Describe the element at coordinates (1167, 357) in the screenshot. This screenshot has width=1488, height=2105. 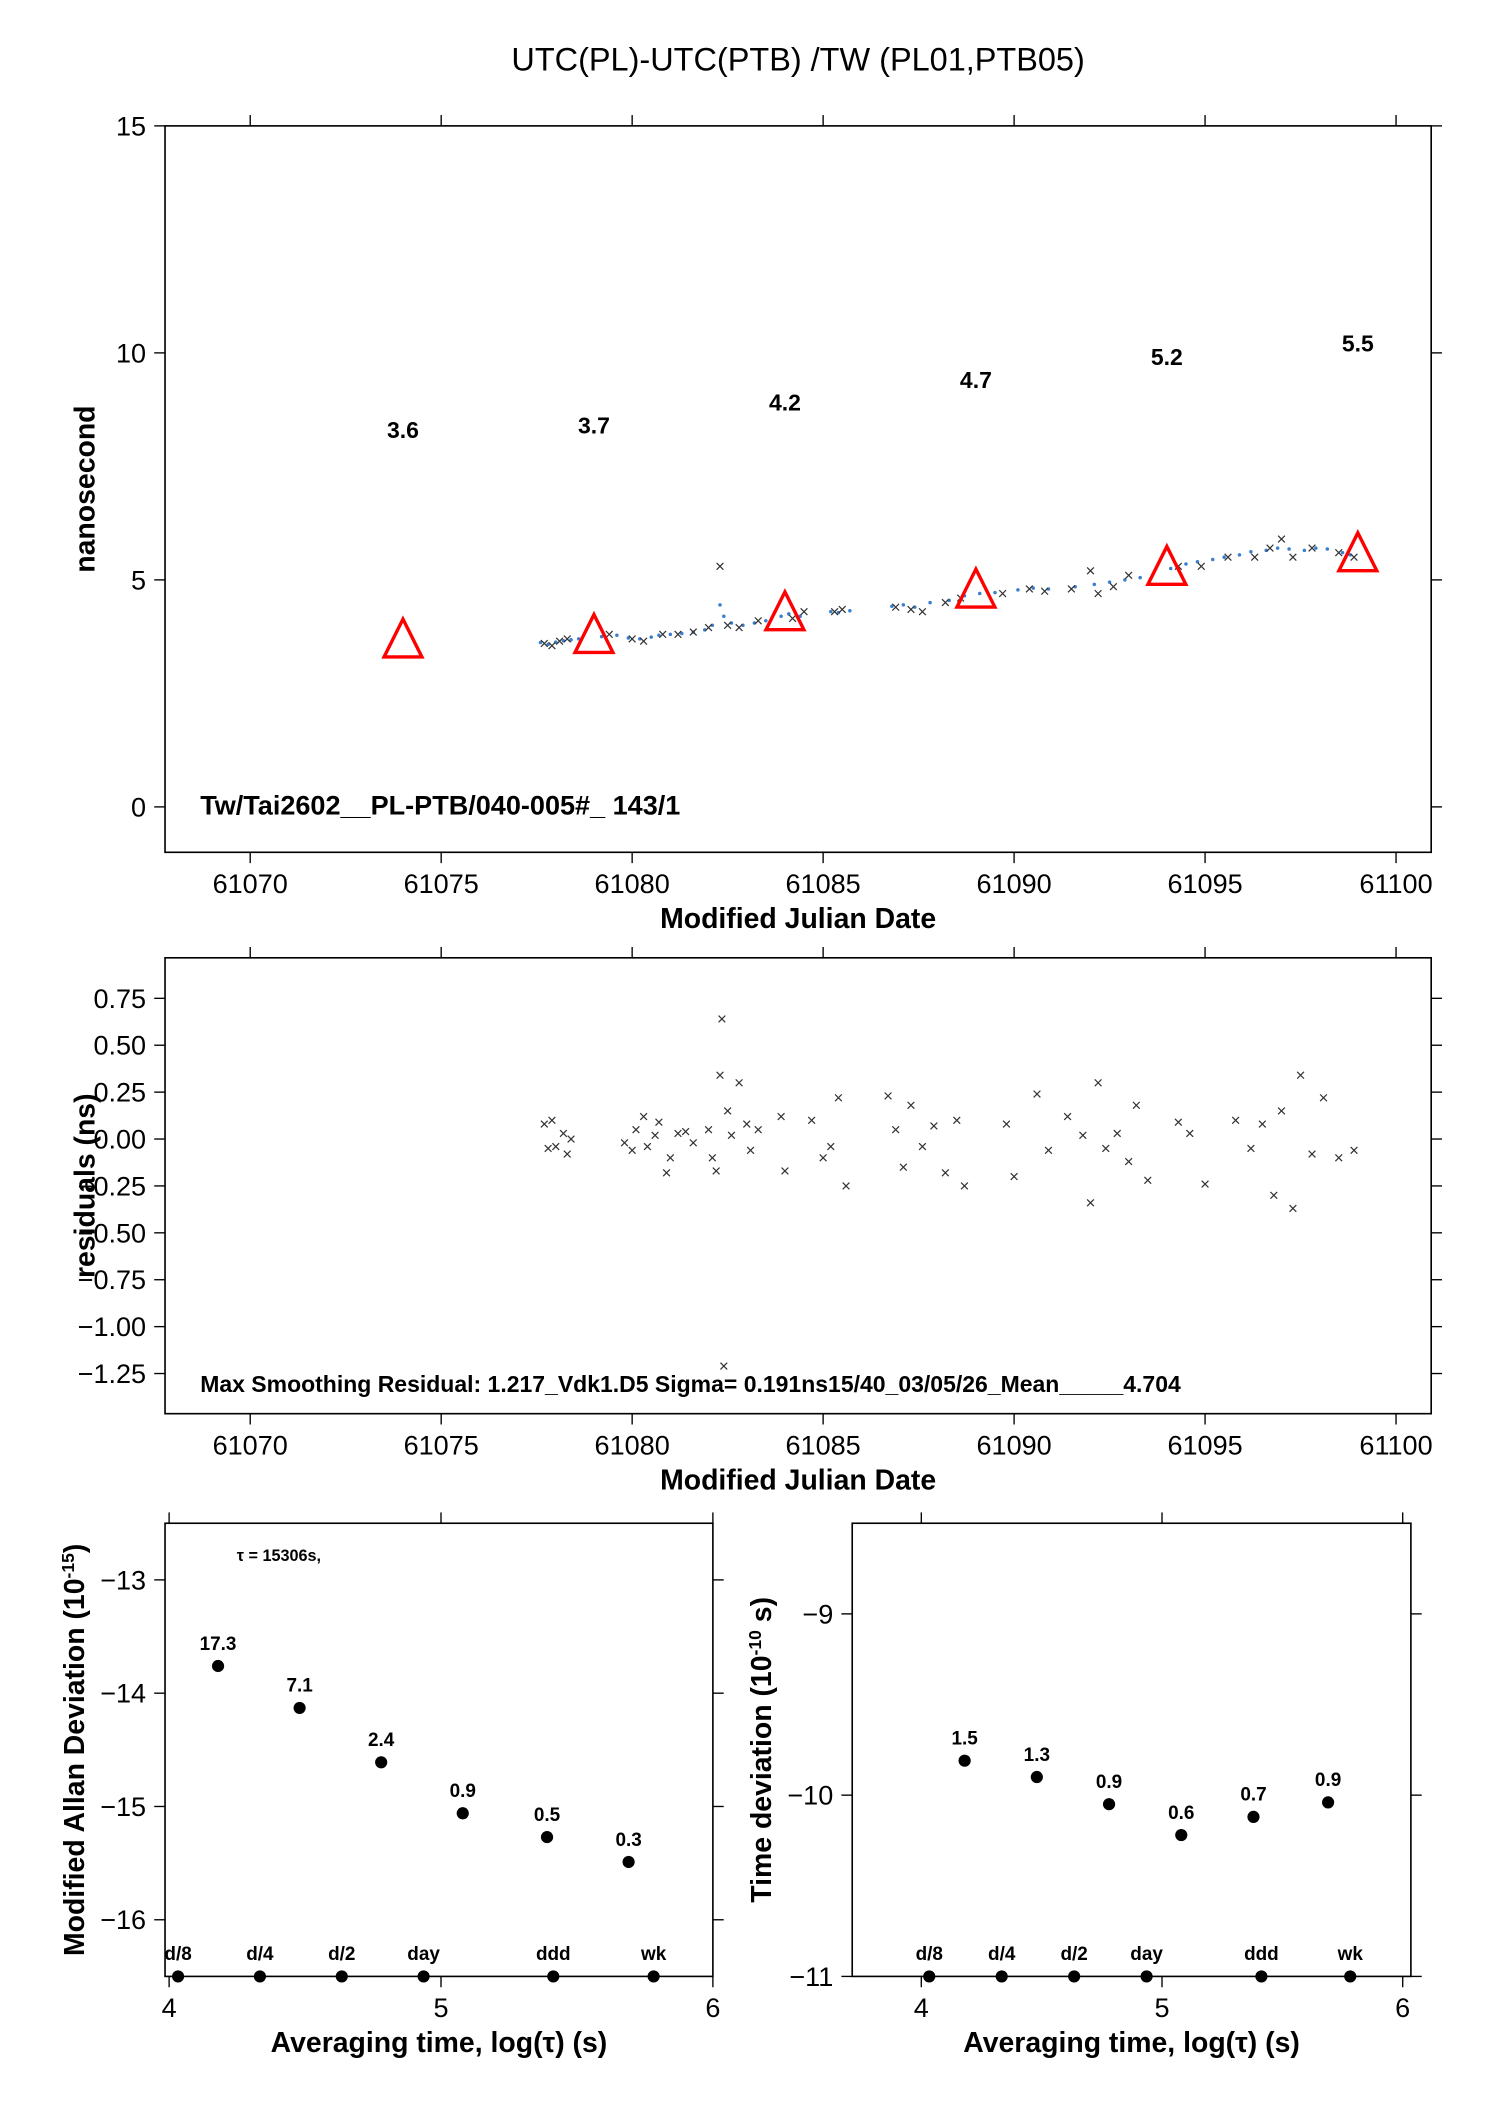
I see `value-label: 5.2` at that location.